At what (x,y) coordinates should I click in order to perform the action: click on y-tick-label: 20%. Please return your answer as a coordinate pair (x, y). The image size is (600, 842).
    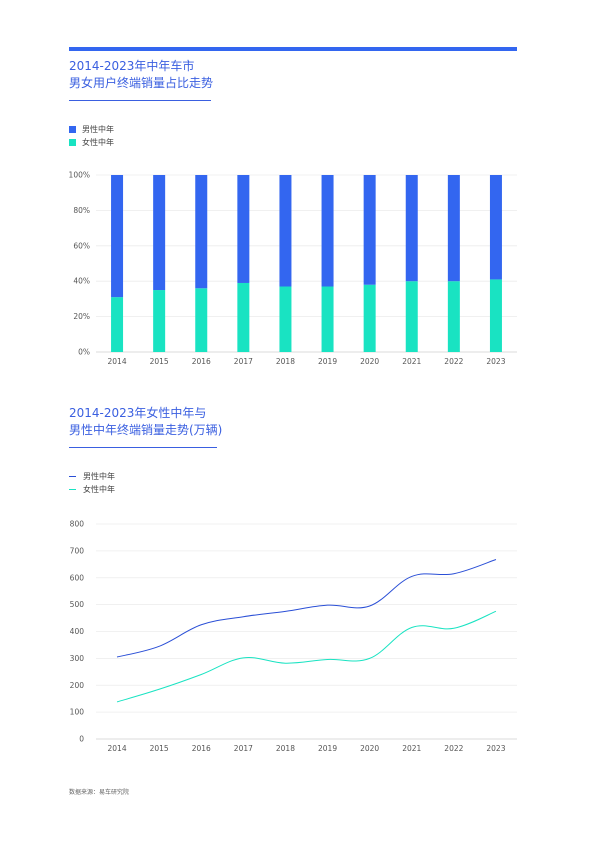
    Looking at the image, I should click on (81, 316).